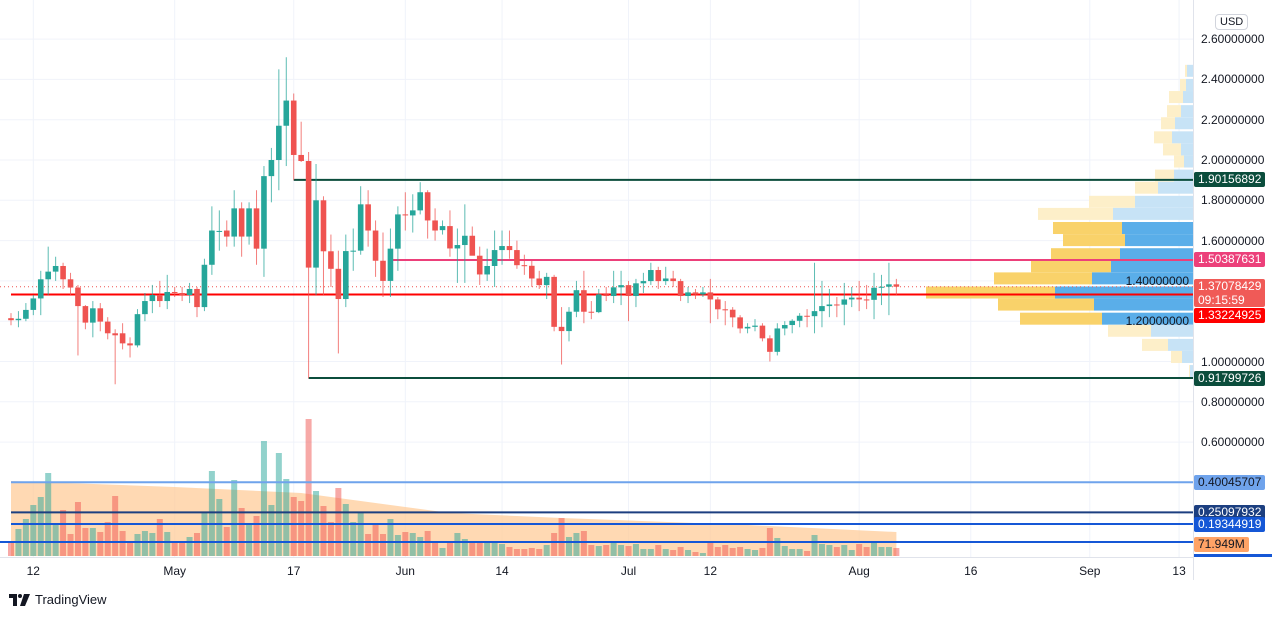 This screenshot has width=1280, height=617. I want to click on level-price-label: 0.19344919, so click(1230, 524).